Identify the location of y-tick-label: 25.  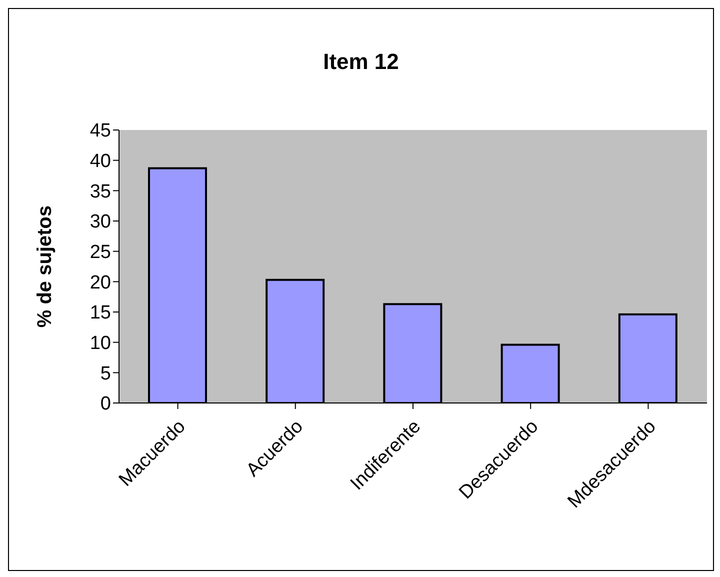
(100, 253).